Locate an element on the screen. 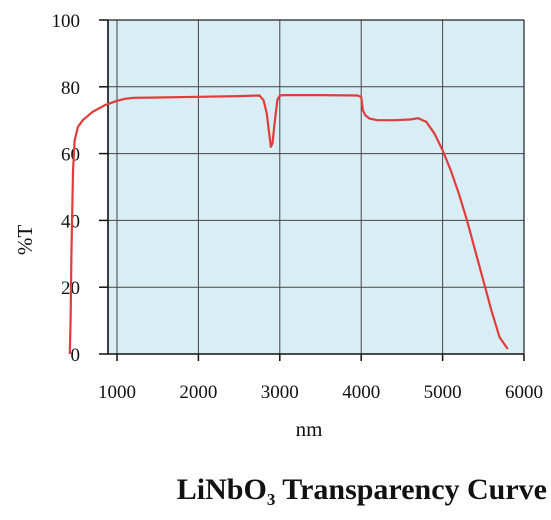 This screenshot has width=551, height=520. x-tick-label: 3000 is located at coordinates (280, 392).